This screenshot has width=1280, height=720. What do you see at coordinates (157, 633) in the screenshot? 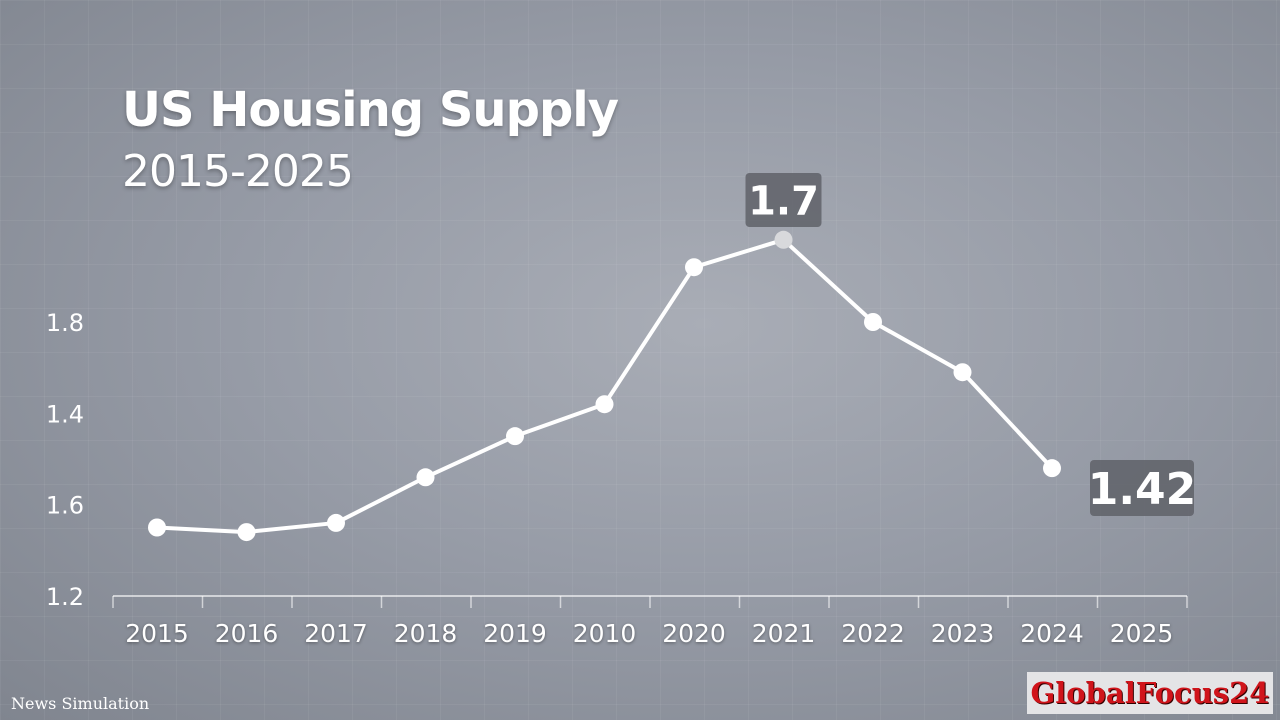
I see `x-tick-label: 2015` at bounding box center [157, 633].